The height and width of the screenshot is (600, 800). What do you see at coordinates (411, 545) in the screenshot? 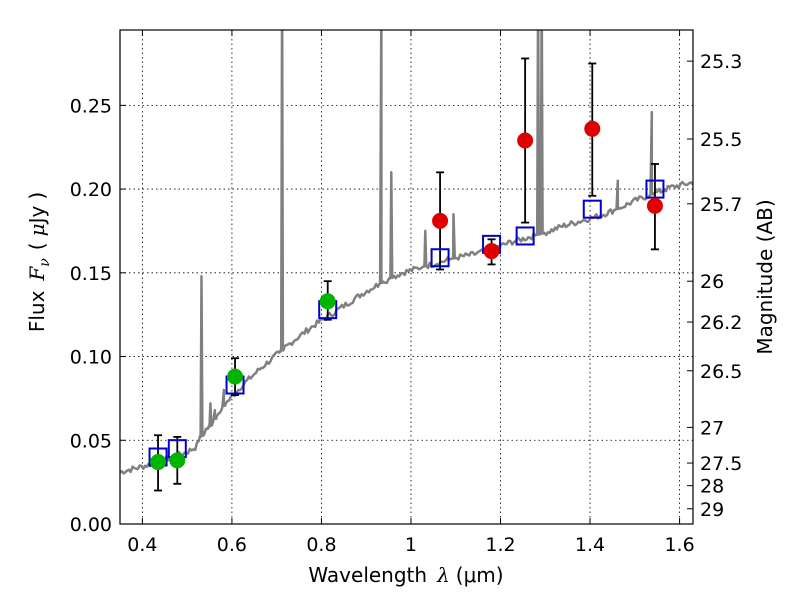
I see `x-tick-label: 1` at bounding box center [411, 545].